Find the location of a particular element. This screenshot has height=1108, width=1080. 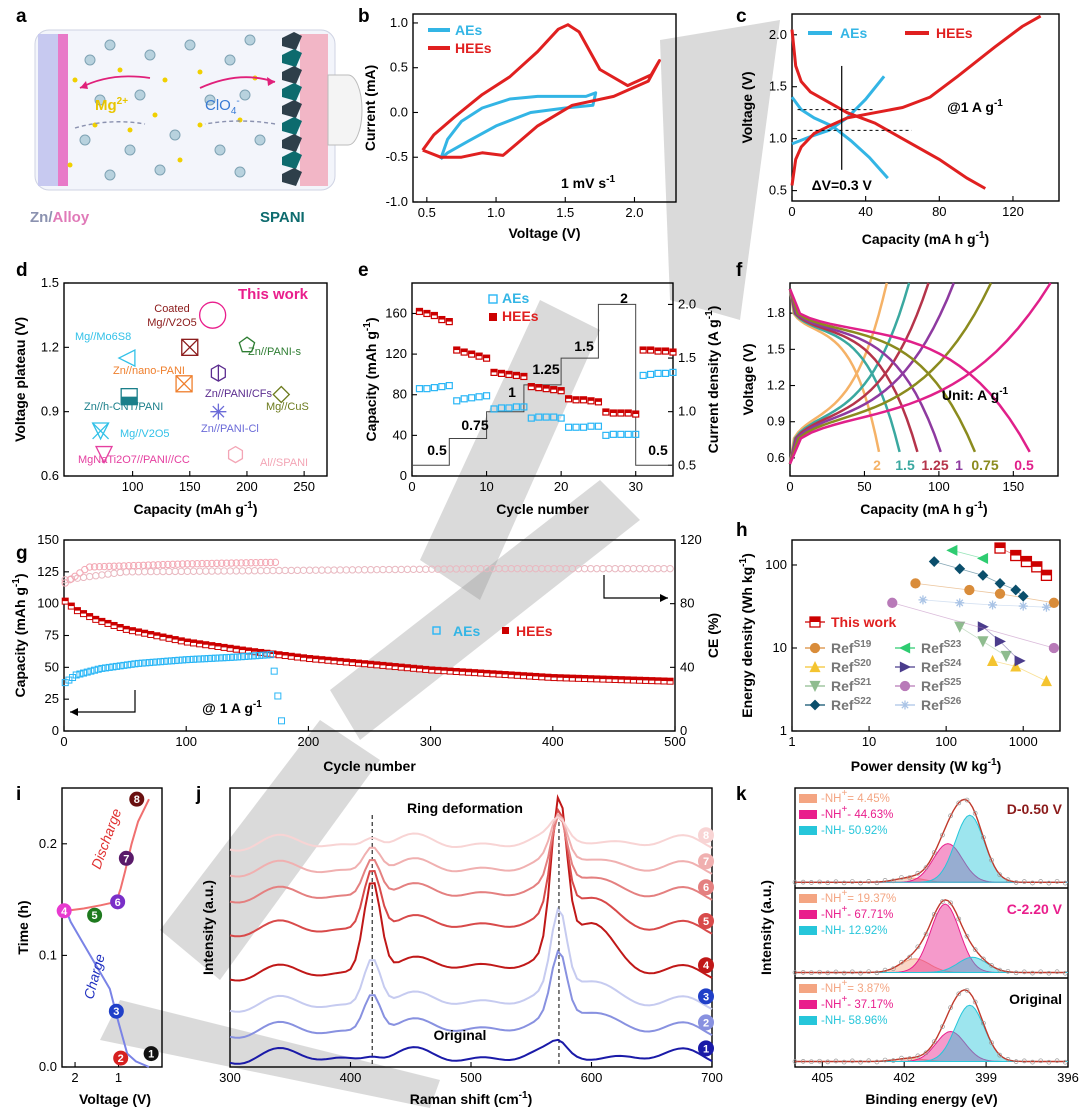

g-y2-tick-label: 0 is located at coordinates (683, 730).